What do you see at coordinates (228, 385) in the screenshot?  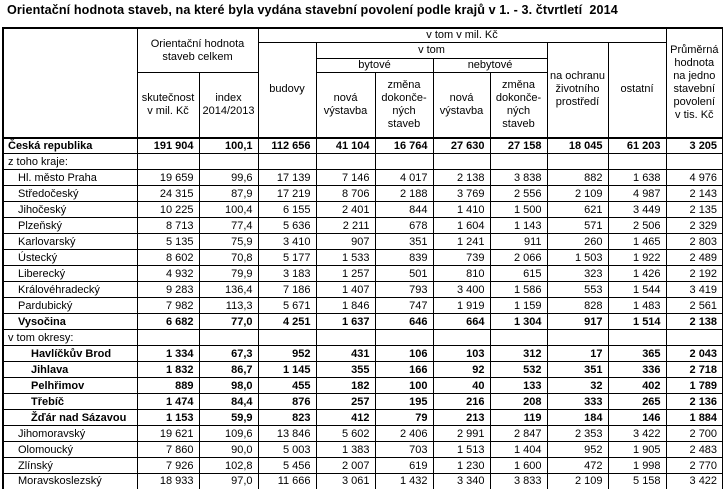 I see `value-cell: 98,0` at bounding box center [228, 385].